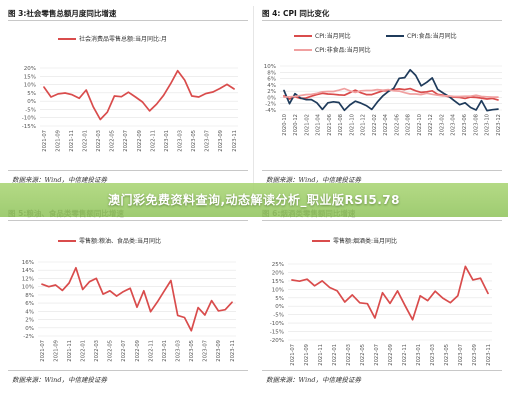 This screenshot has width=508, height=400. What do you see at coordinates (465, 125) in the screenshot?
I see `x-tick-label: 2023-06` at bounding box center [465, 125].